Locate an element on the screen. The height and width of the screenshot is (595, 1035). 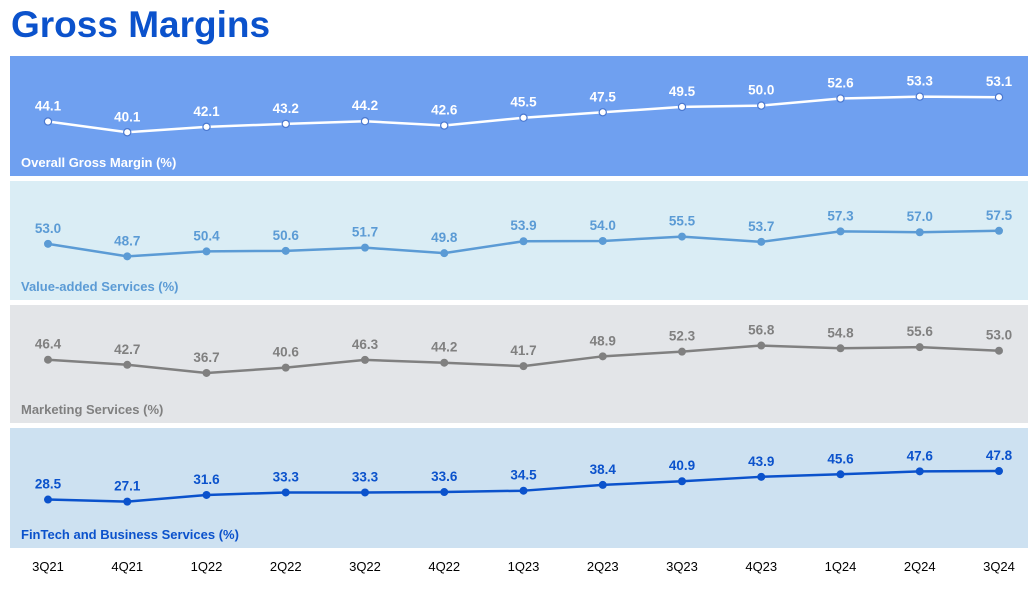
data-label: 52.6 is located at coordinates (840, 83).